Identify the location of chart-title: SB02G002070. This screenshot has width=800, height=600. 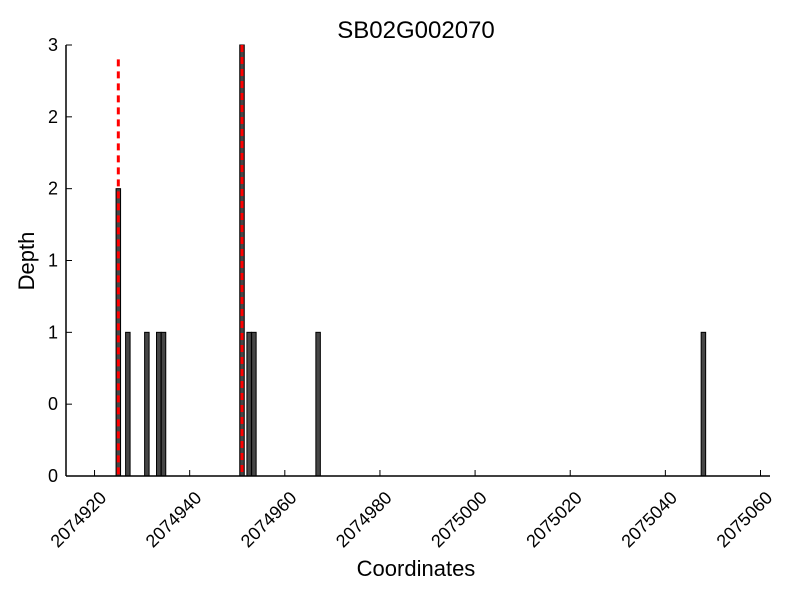
(415, 30).